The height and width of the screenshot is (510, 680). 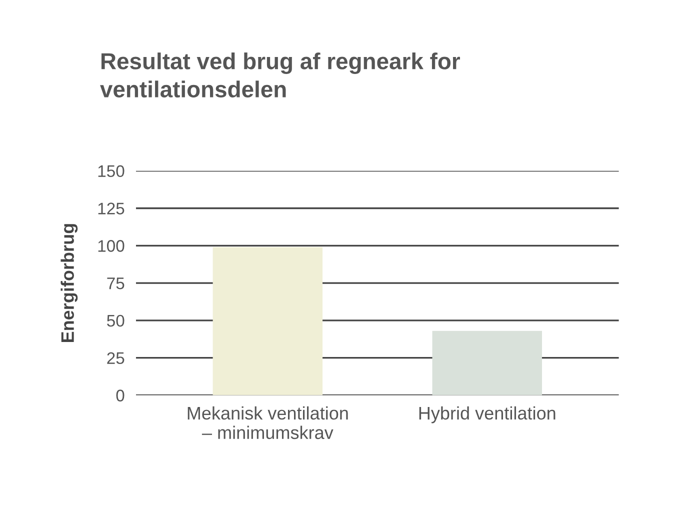 What do you see at coordinates (280, 75) in the screenshot?
I see `chart-title: Resultat ved brug af regneark for ventilationsdelen` at bounding box center [280, 75].